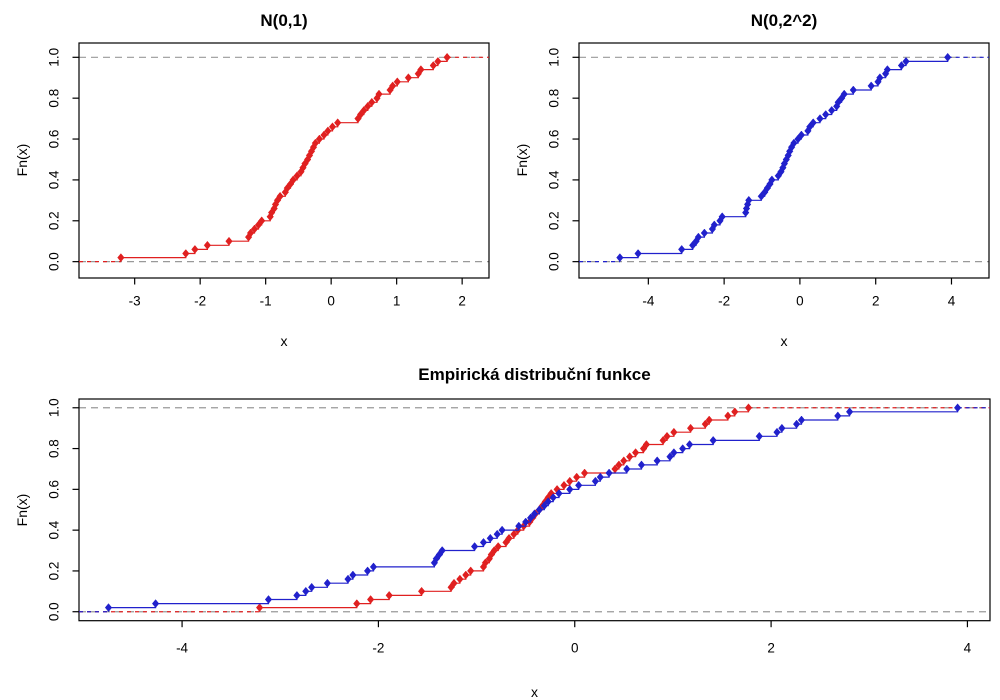 This screenshot has height=700, width=1000. I want to click on ecdf-step-line, so click(504, 509).